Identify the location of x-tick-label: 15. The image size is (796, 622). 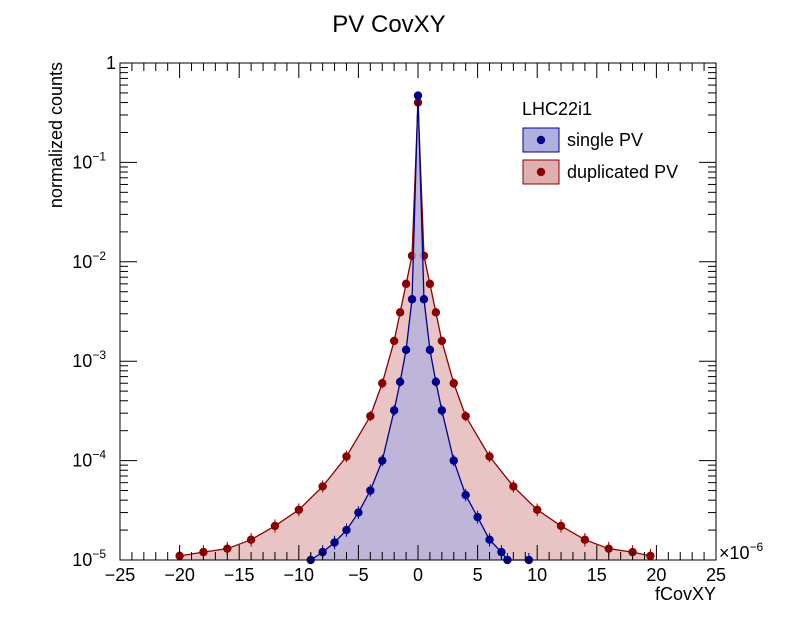
(597, 575).